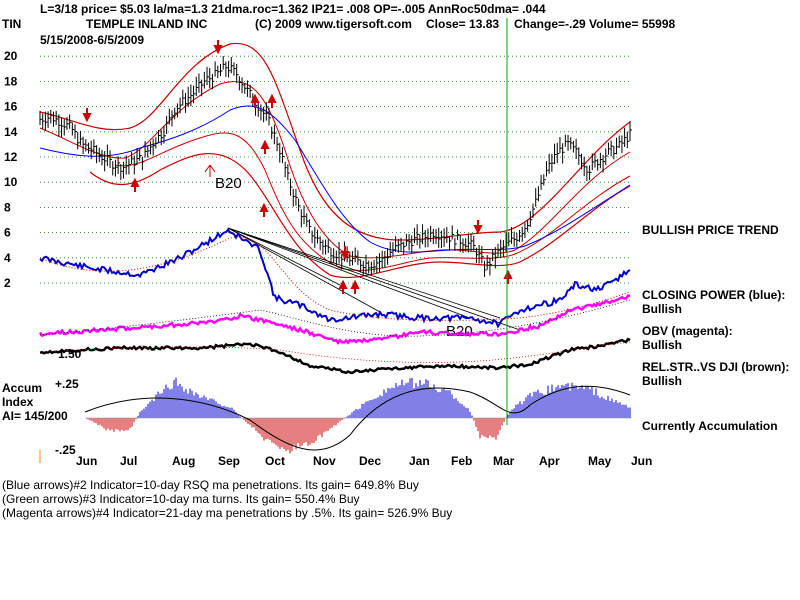 This screenshot has height=600, width=800. I want to click on y-tick-label: 16, so click(11, 107).